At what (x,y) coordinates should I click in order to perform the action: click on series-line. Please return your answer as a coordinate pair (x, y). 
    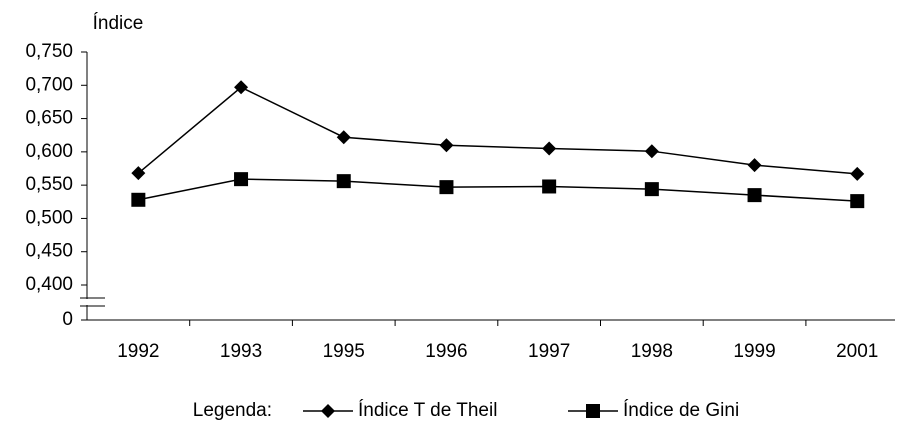
    Looking at the image, I should click on (498, 190).